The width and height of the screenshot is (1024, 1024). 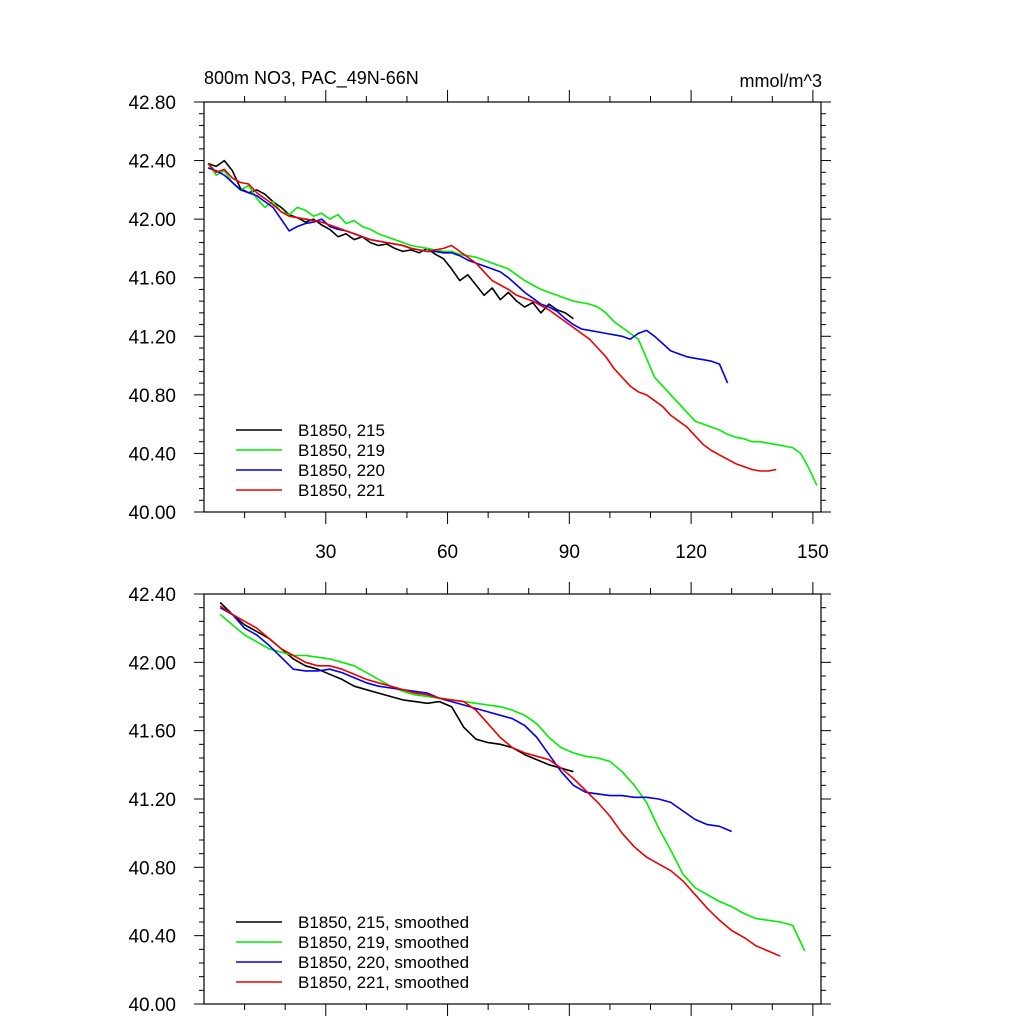 I want to click on y-tick-label: 42.80, so click(x=152, y=103).